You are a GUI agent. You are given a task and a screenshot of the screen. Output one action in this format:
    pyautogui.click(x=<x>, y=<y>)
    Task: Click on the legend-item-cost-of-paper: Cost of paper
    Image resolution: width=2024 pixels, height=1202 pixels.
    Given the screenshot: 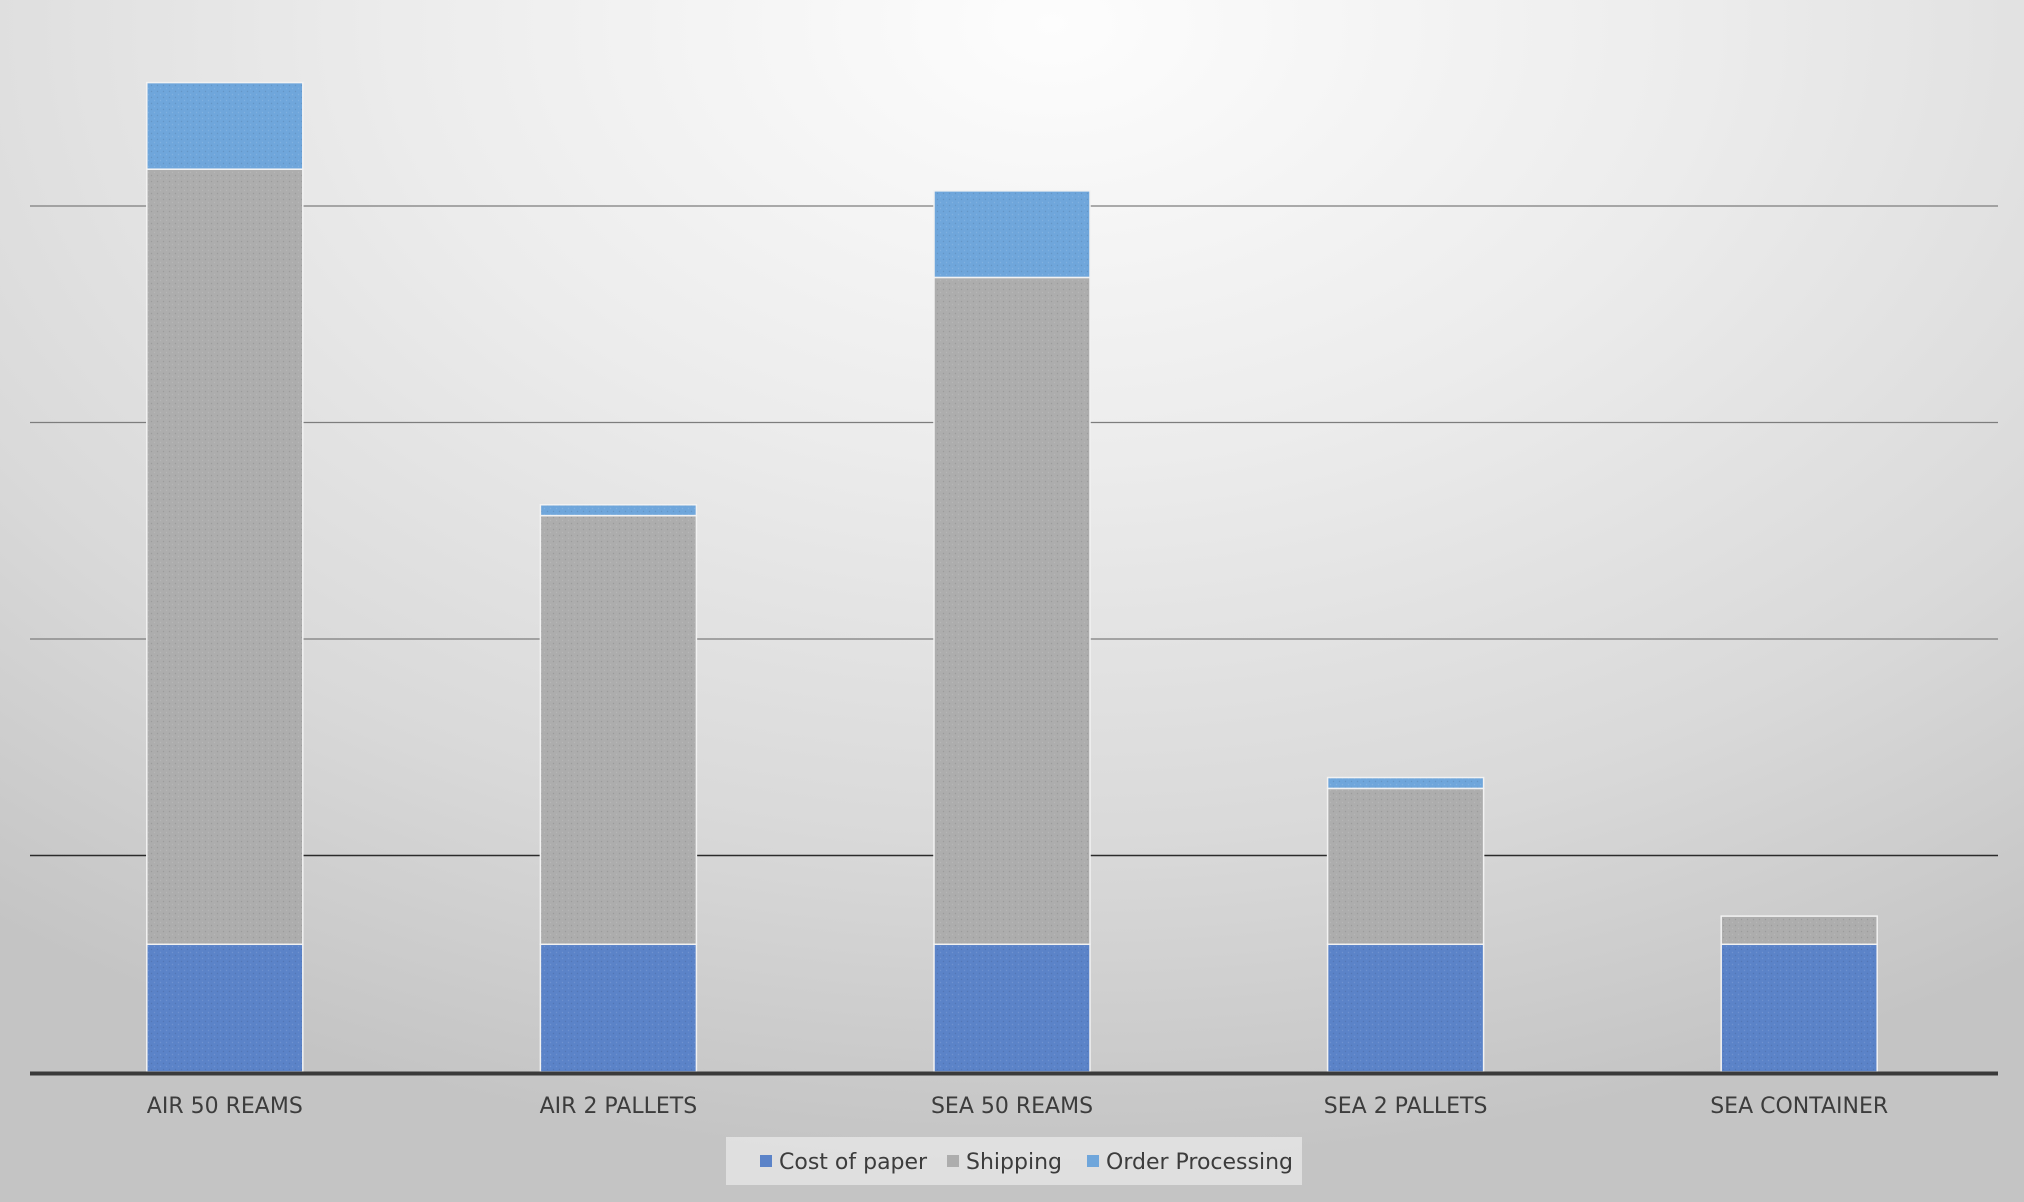 What is the action you would take?
    pyautogui.click(x=844, y=1162)
    